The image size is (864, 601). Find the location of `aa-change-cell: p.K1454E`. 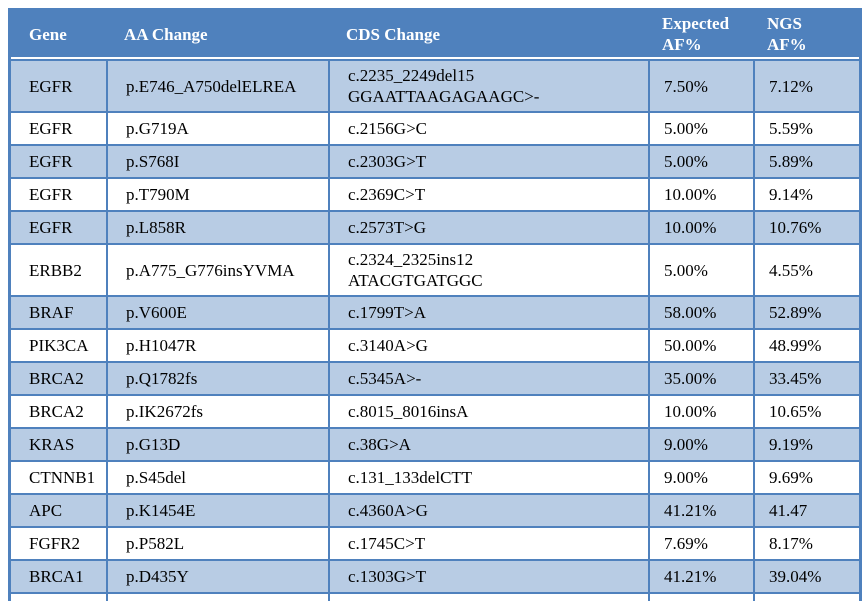

aa-change-cell: p.K1454E is located at coordinates (217, 509).